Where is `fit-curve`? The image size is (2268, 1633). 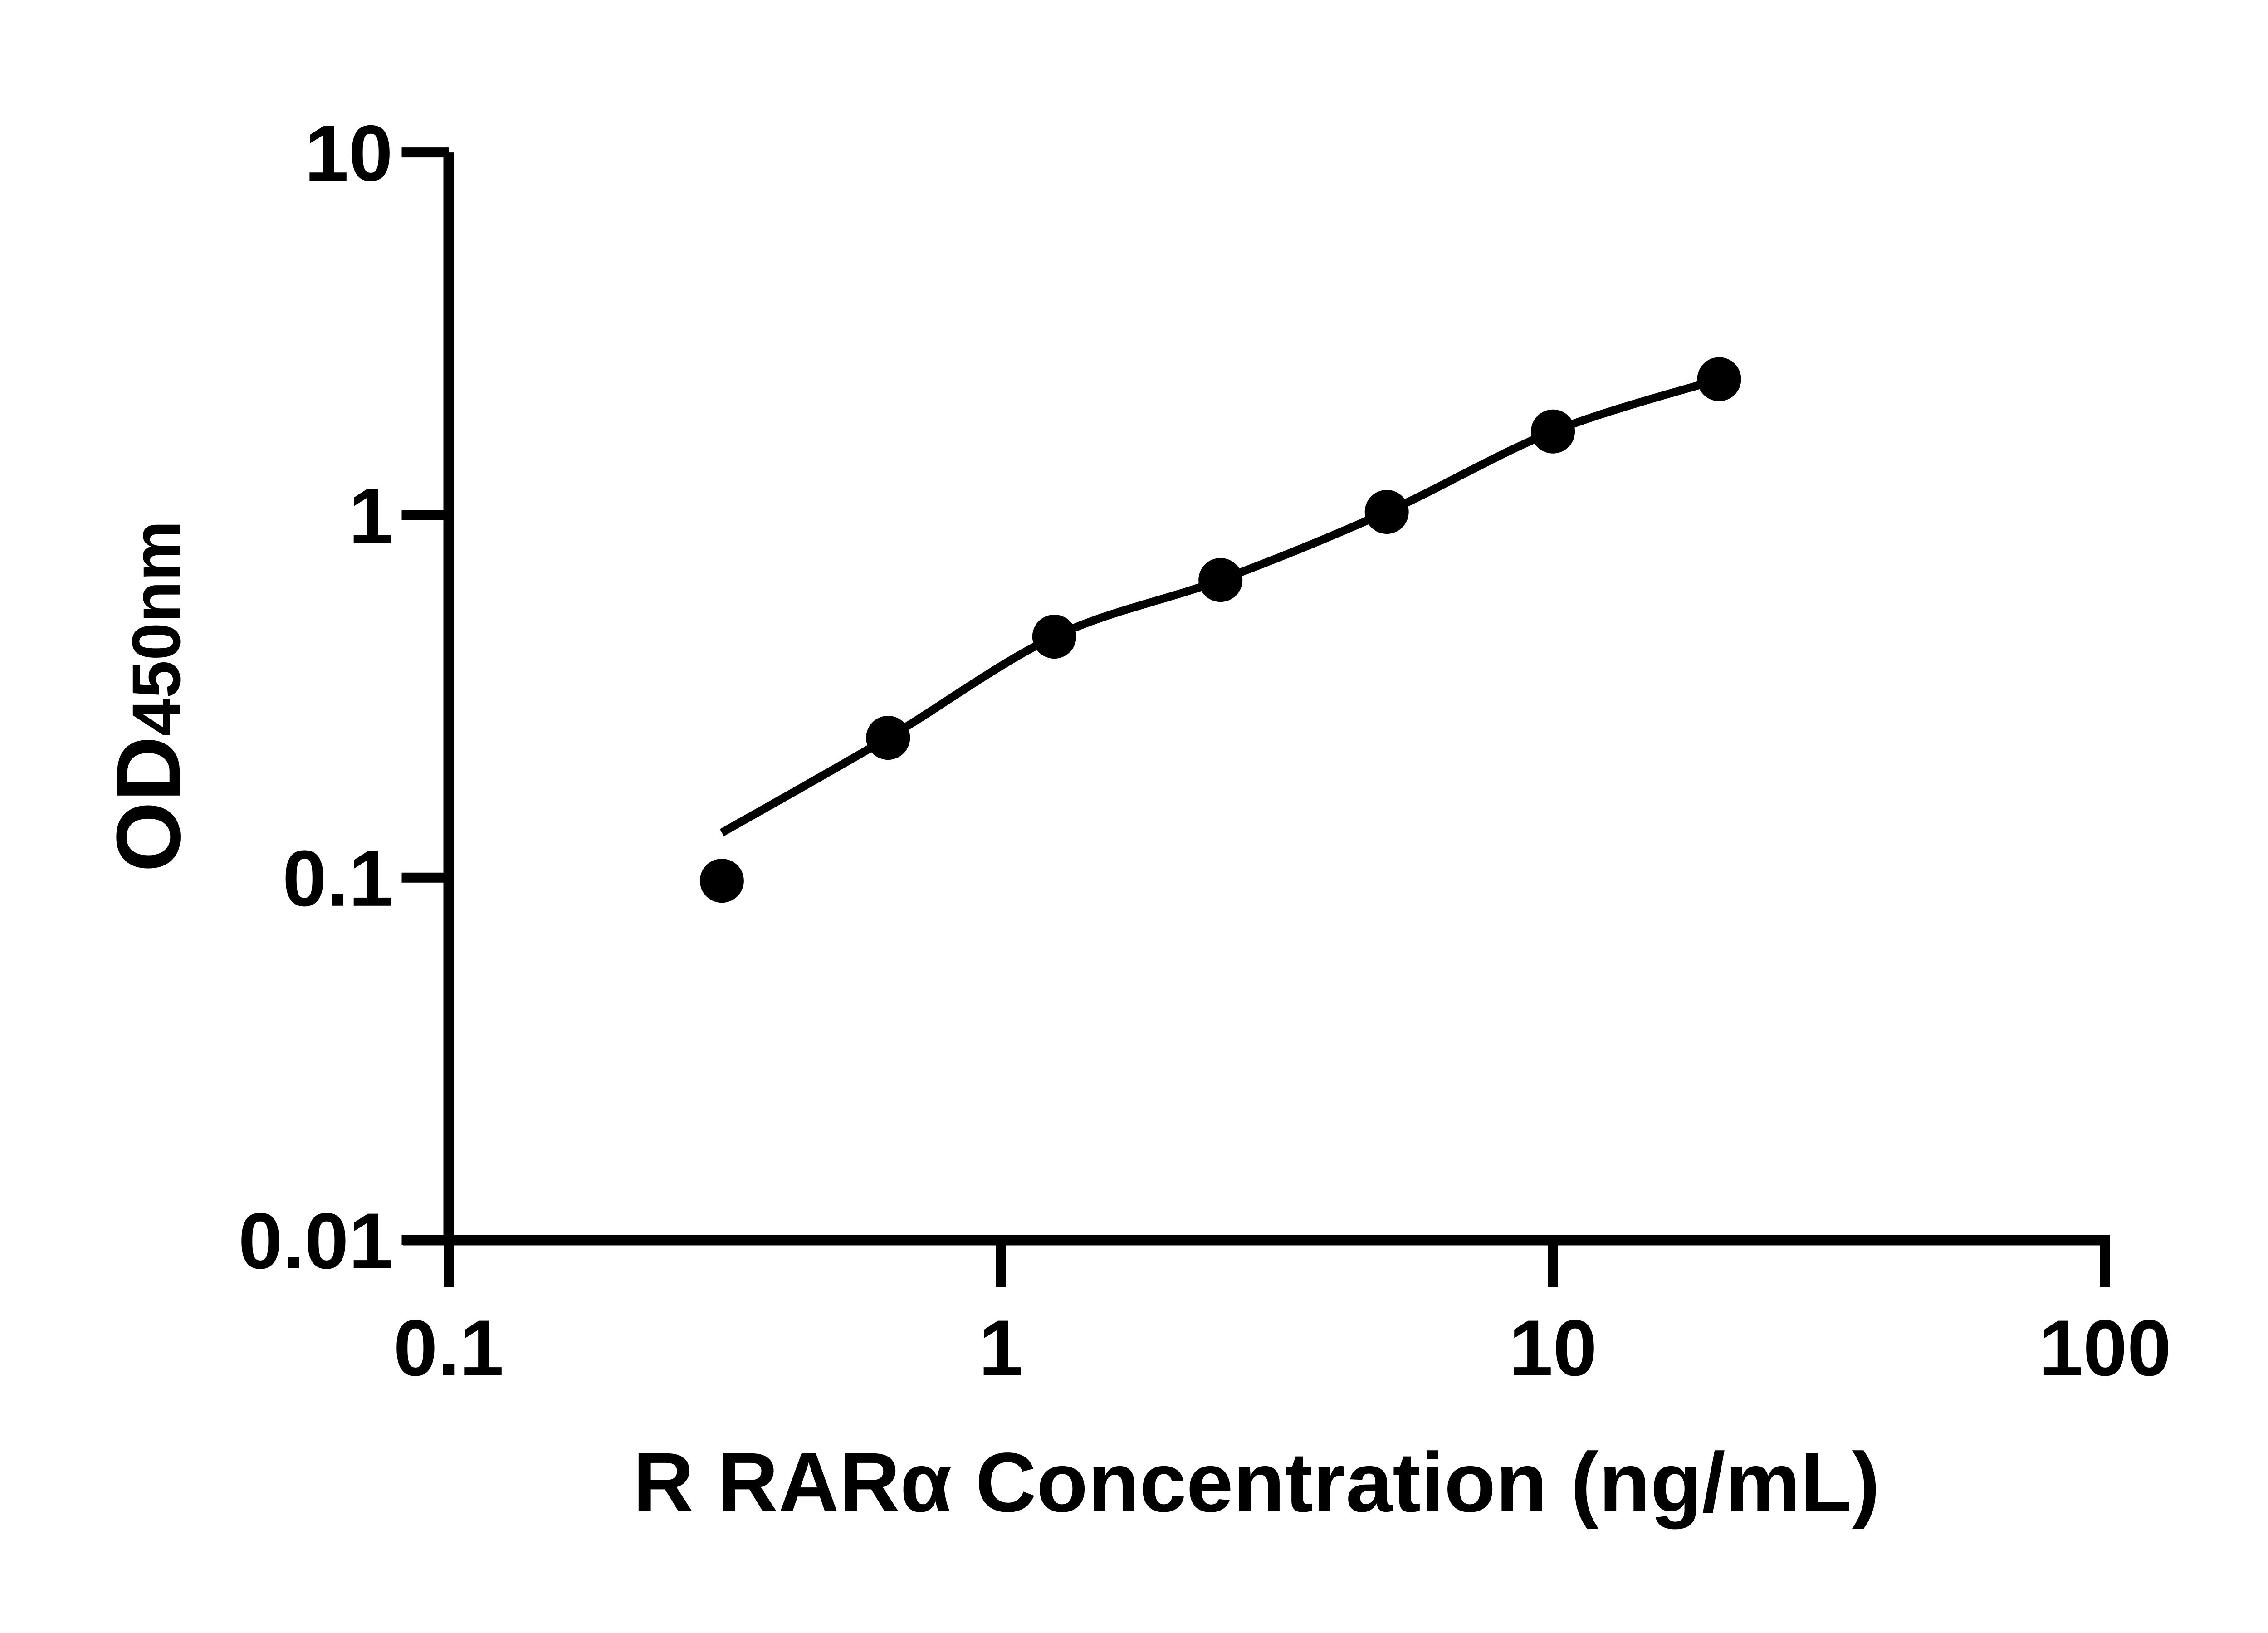 fit-curve is located at coordinates (1220, 605).